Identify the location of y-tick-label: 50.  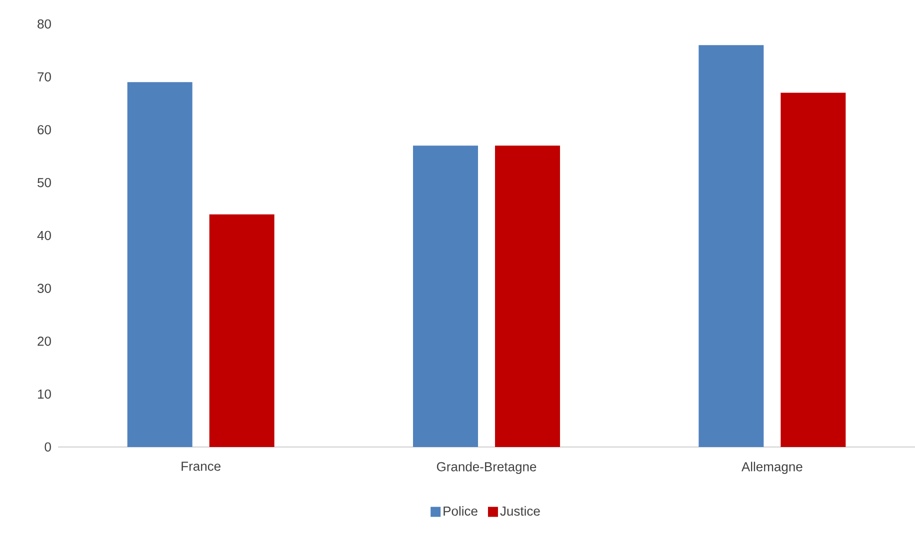
(44, 183).